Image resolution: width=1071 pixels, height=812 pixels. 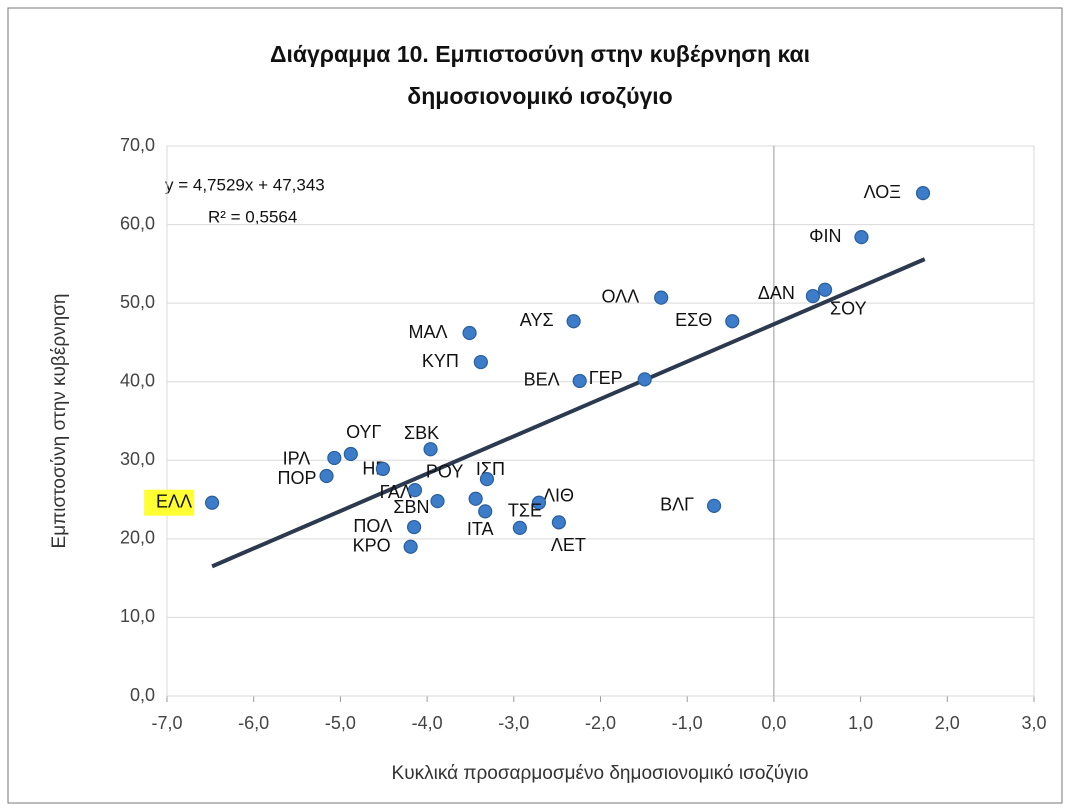 What do you see at coordinates (860, 723) in the screenshot?
I see `x-tick-label: 1,0` at bounding box center [860, 723].